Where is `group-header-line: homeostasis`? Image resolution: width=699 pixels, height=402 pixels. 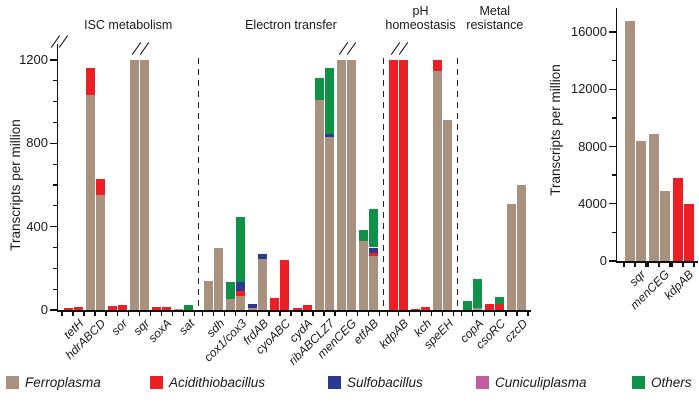
group-header-line: homeostasis is located at coordinates (420, 25).